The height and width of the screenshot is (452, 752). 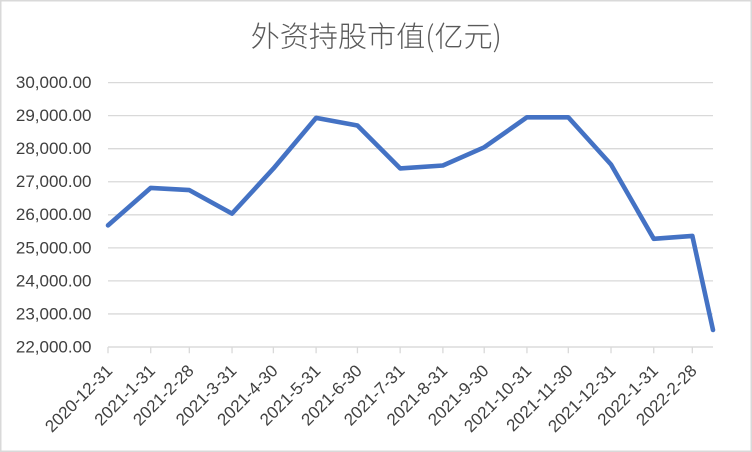 What do you see at coordinates (54, 346) in the screenshot?
I see `svg-text: 22,000.00` at bounding box center [54, 346].